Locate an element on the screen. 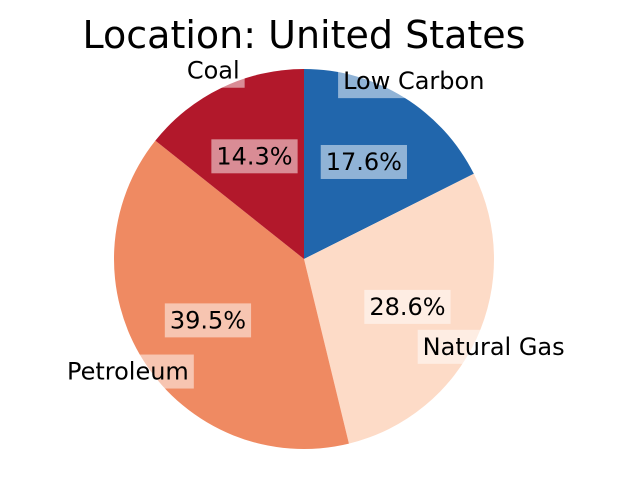  pct-label-petroleum-group: 39.5% is located at coordinates (208, 320).